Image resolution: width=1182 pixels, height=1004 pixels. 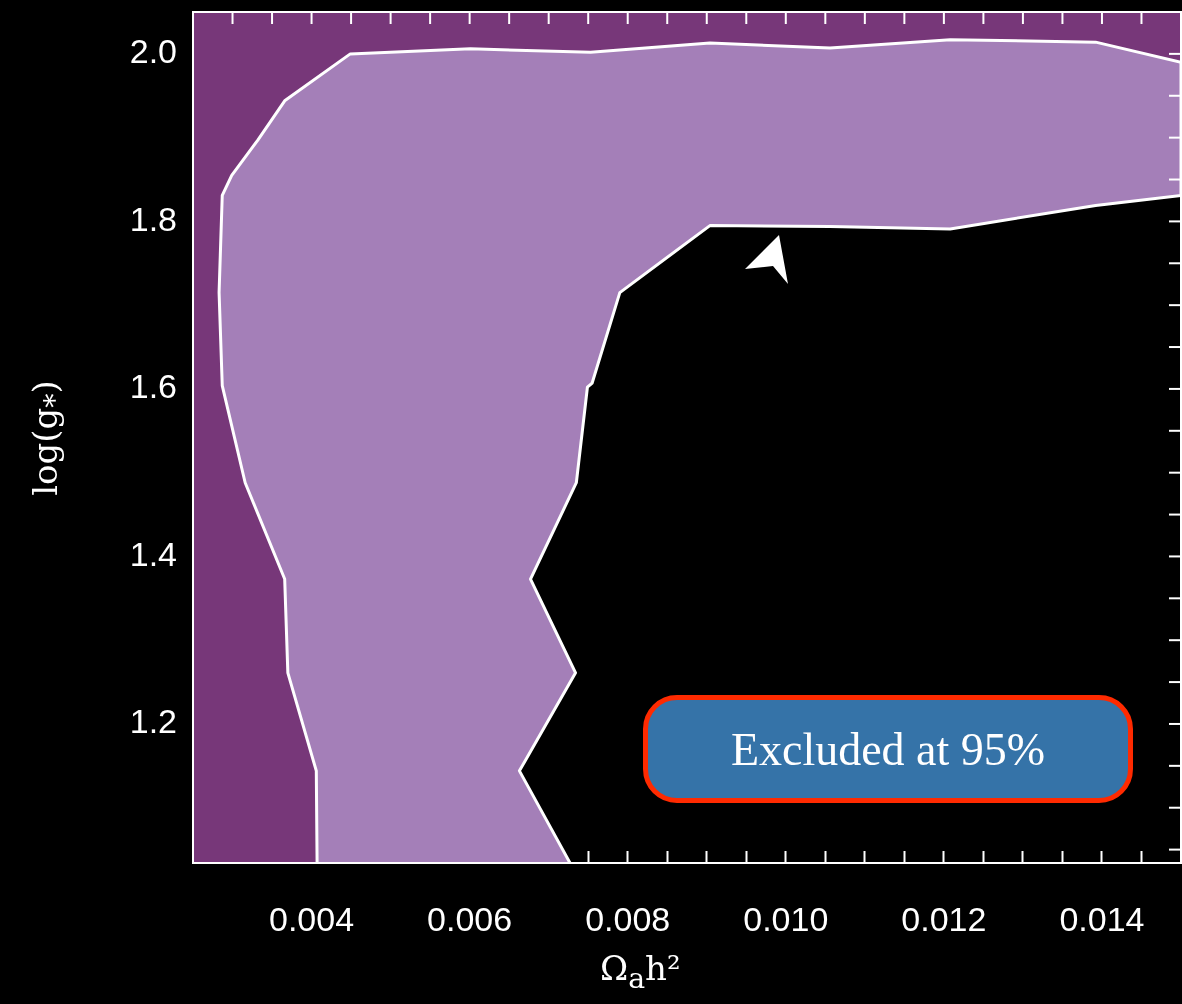 What do you see at coordinates (312, 918) in the screenshot?
I see `x-tick-label: 0.004` at bounding box center [312, 918].